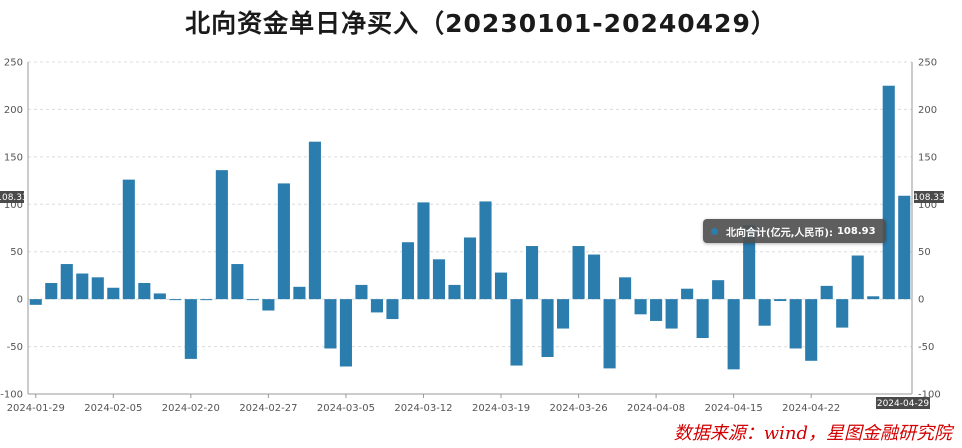  I want to click on right-value-badge: 108.33, so click(929, 197).